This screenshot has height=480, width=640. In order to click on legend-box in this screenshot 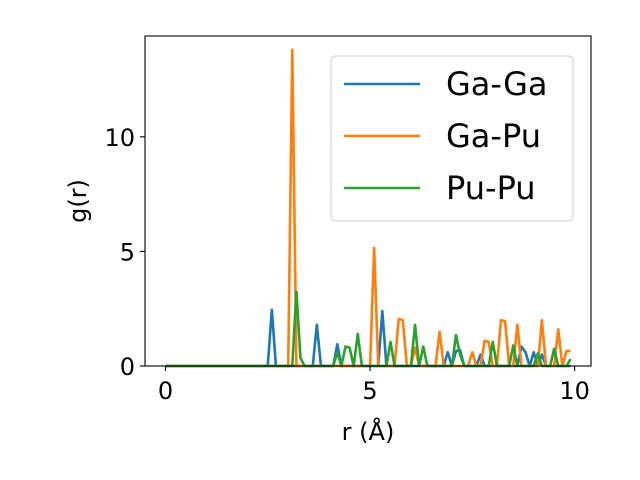, I will do `click(452, 138)`.